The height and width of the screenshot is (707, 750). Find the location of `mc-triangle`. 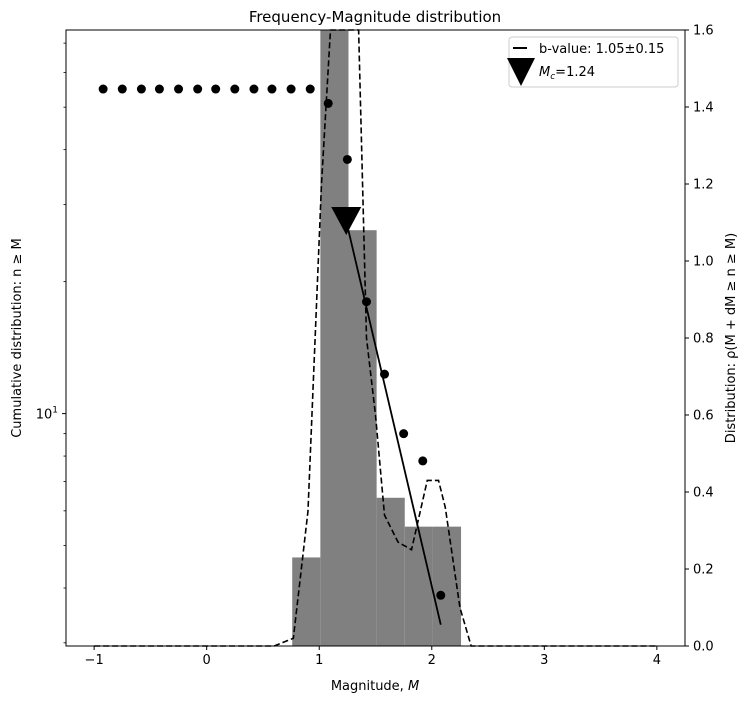

mc-triangle is located at coordinates (346, 221).